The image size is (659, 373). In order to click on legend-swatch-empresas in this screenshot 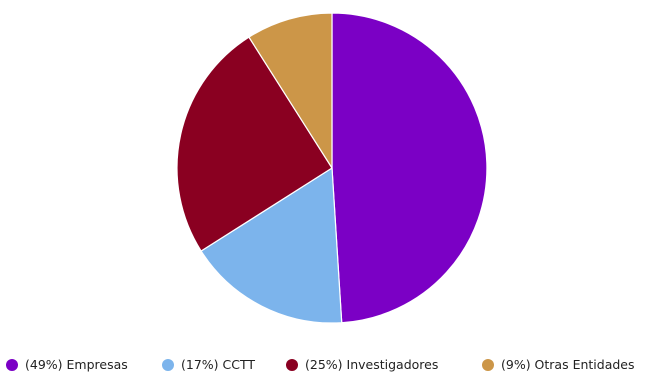, I will do `click(12, 365)`.